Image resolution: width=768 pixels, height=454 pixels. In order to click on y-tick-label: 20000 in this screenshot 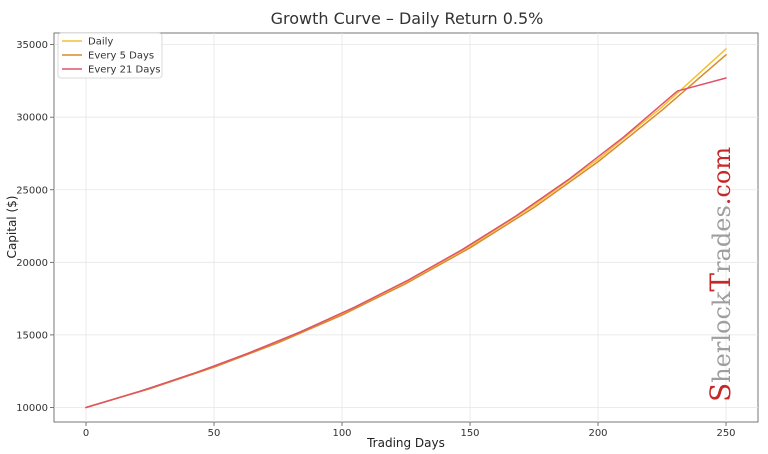, I will do `click(32, 263)`.